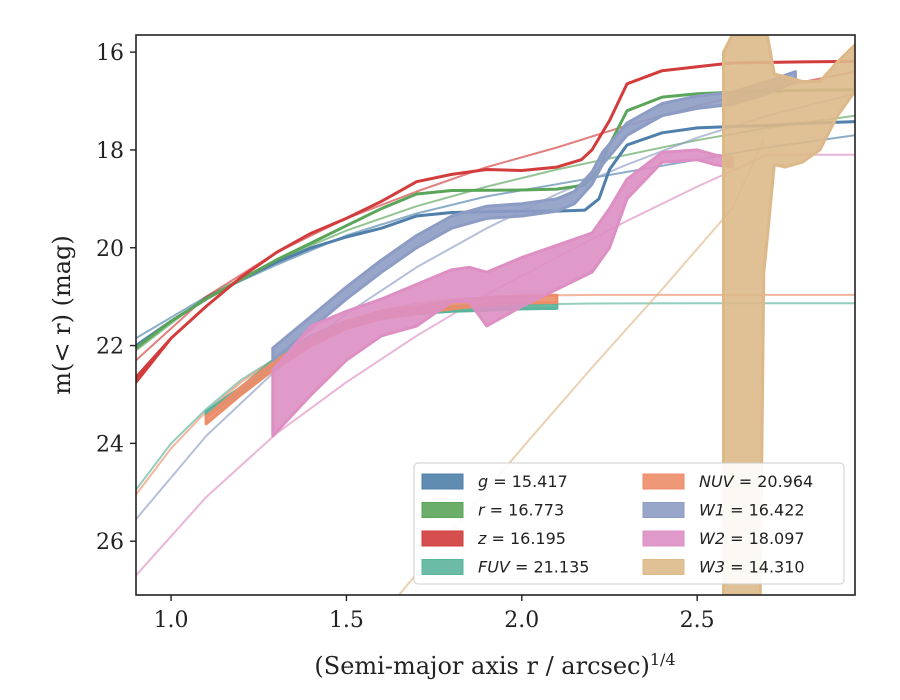 This screenshot has height=700, width=900. Describe the element at coordinates (62, 314) in the screenshot. I see `y-axis-label: m(< r) (mag)` at that location.